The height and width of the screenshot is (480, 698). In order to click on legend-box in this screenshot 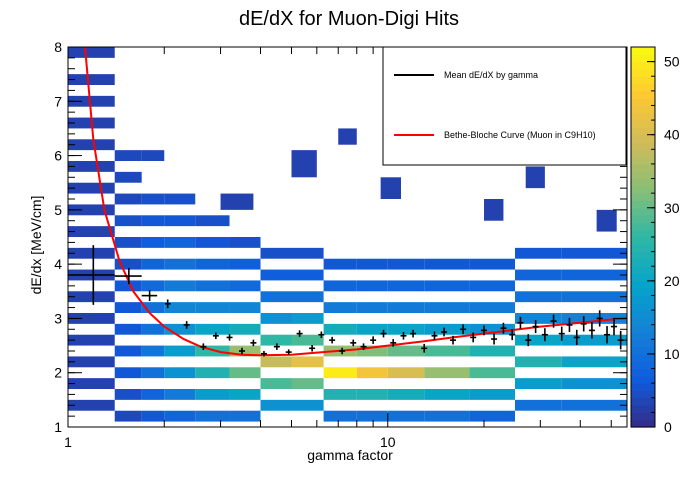, I will do `click(504, 106)`.